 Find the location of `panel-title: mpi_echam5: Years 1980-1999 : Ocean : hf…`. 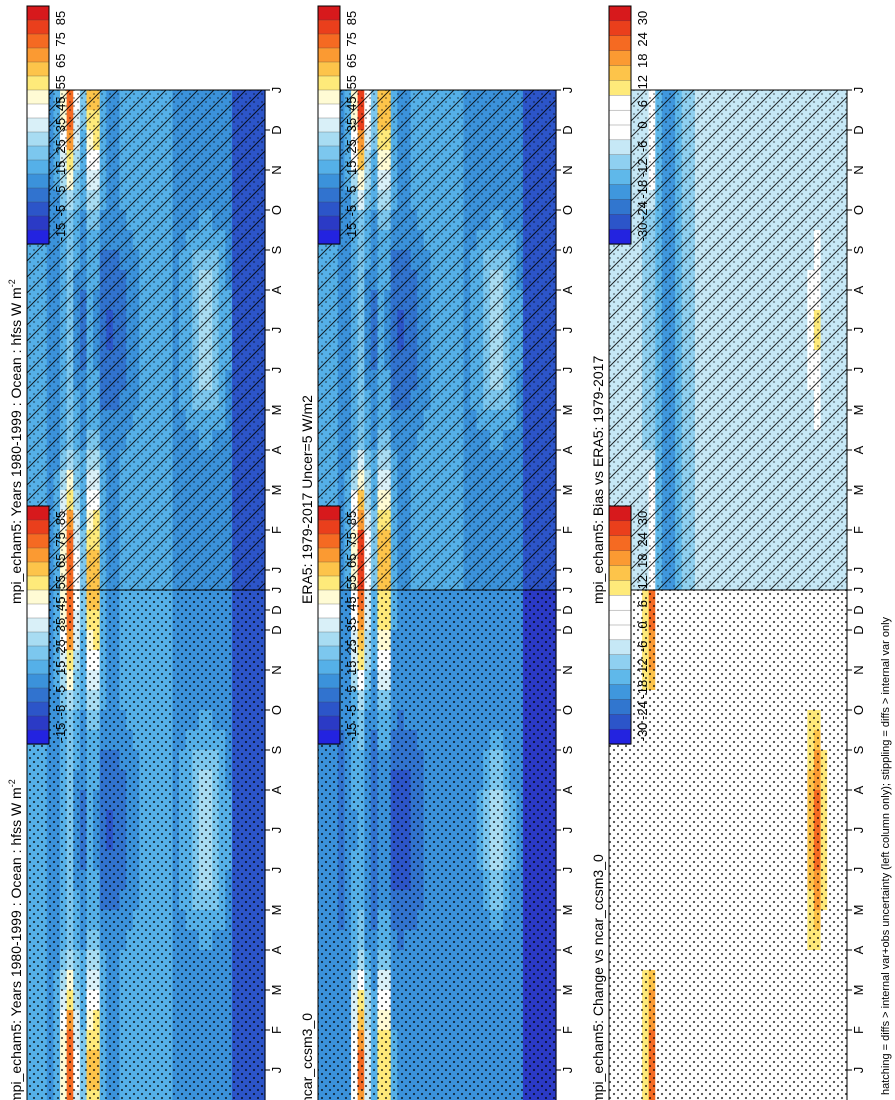

panel-title: mpi_echam5: Years 1980-1999 : Ocean : hf… is located at coordinates (15, 939).